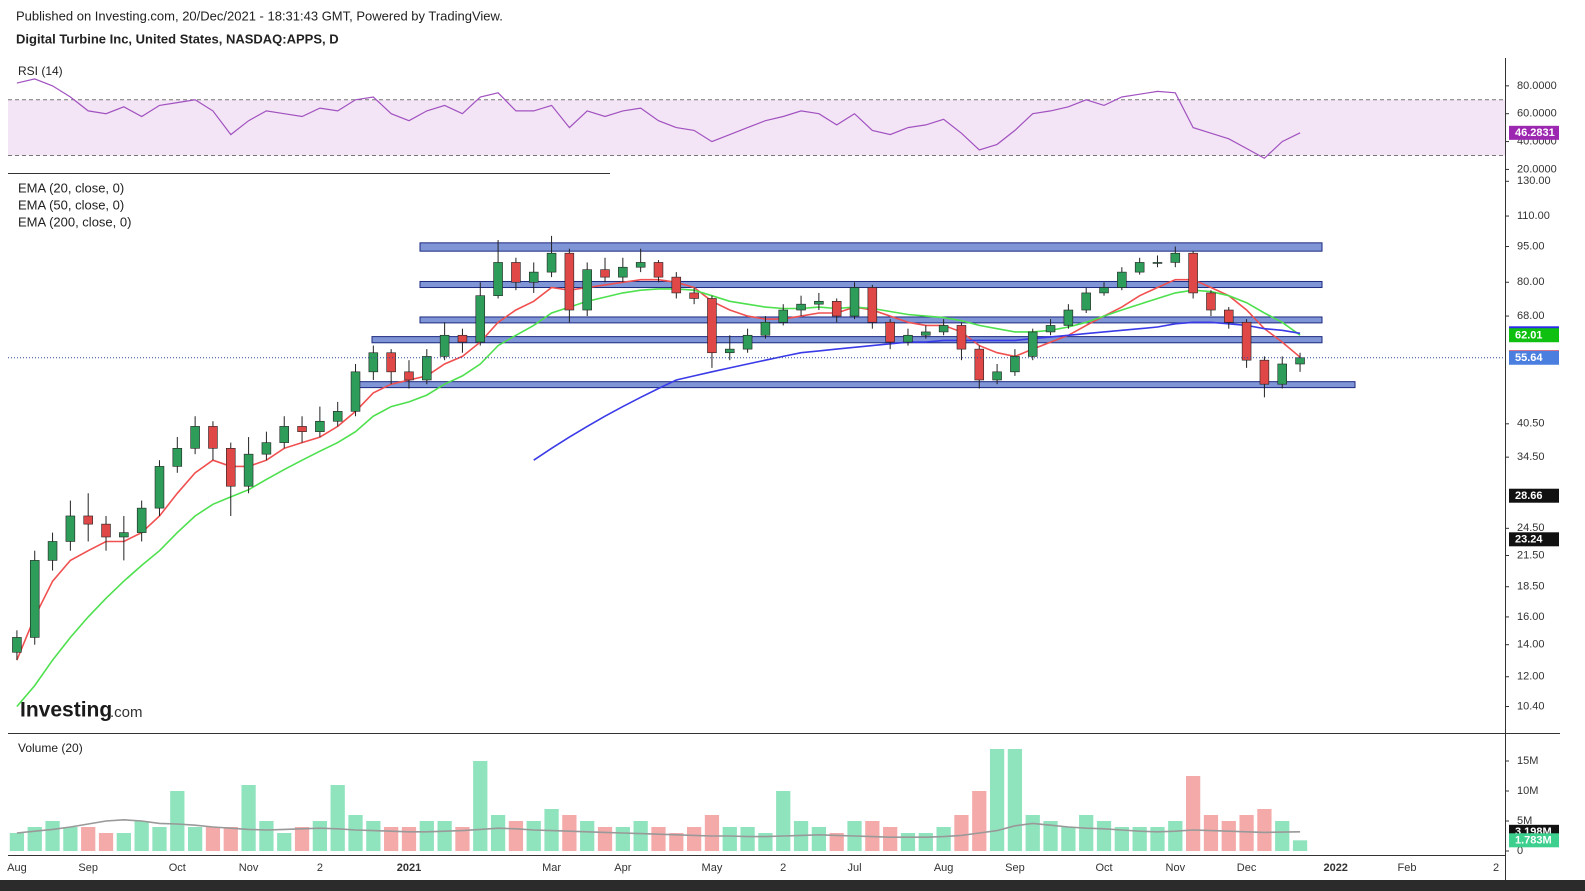 This screenshot has height=891, width=1585. Describe the element at coordinates (50, 748) in the screenshot. I see `volume-title: Volume (20)` at that location.